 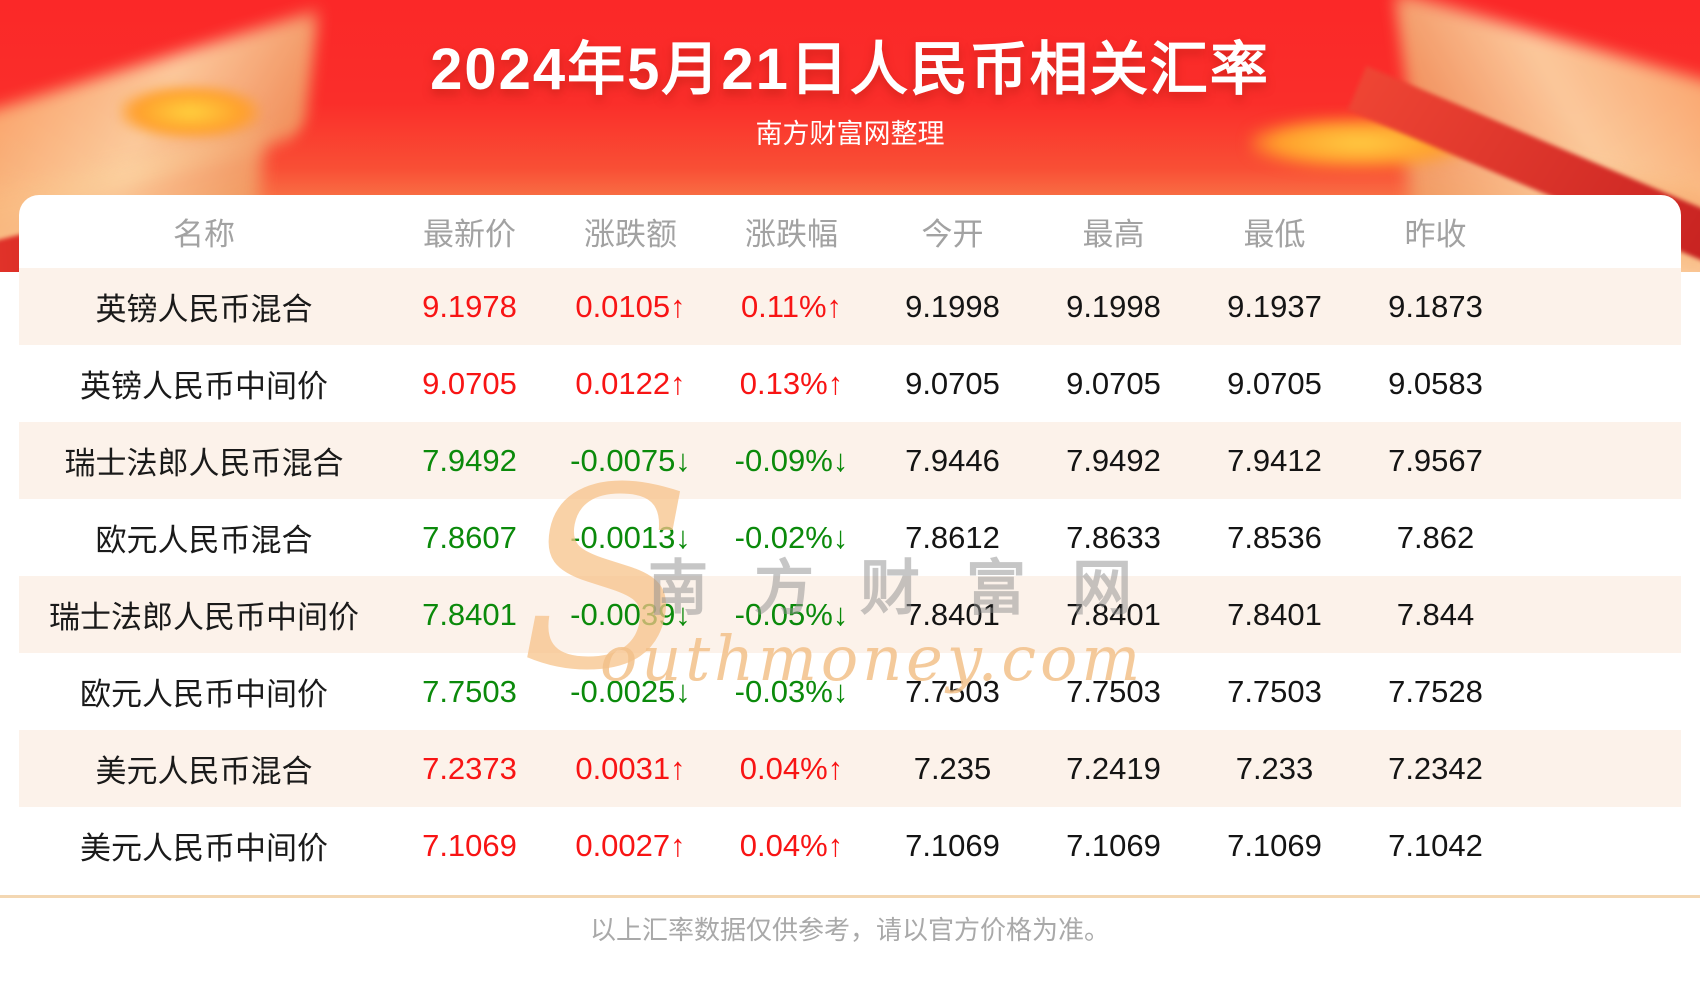 I want to click on cell-open: 7.7503, so click(x=952, y=691).